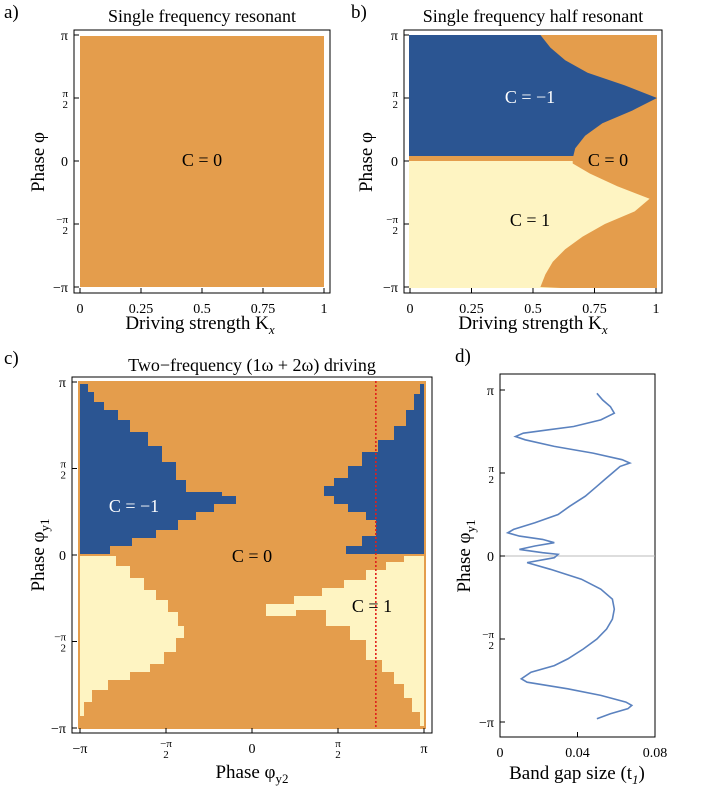  I want to click on x-tick-label: −π 2, so click(166, 749).